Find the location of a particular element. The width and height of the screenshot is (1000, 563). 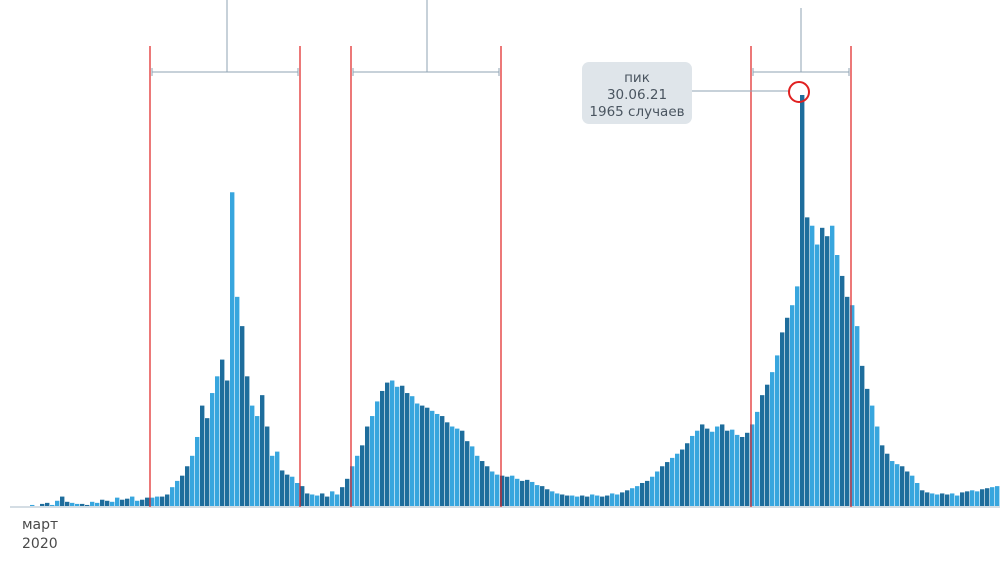

bracket is located at coordinates (801, 42).